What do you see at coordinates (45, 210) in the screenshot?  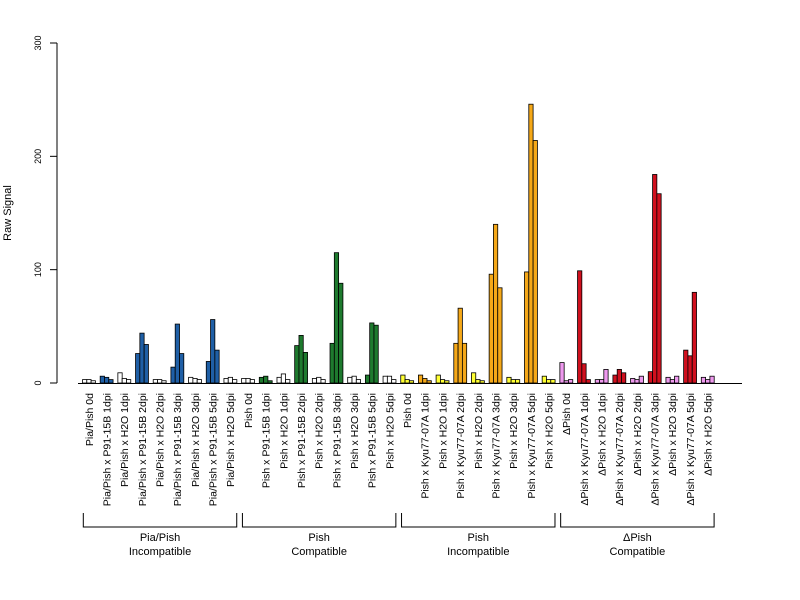 I see `y-axis: 0 100 200 300` at bounding box center [45, 210].